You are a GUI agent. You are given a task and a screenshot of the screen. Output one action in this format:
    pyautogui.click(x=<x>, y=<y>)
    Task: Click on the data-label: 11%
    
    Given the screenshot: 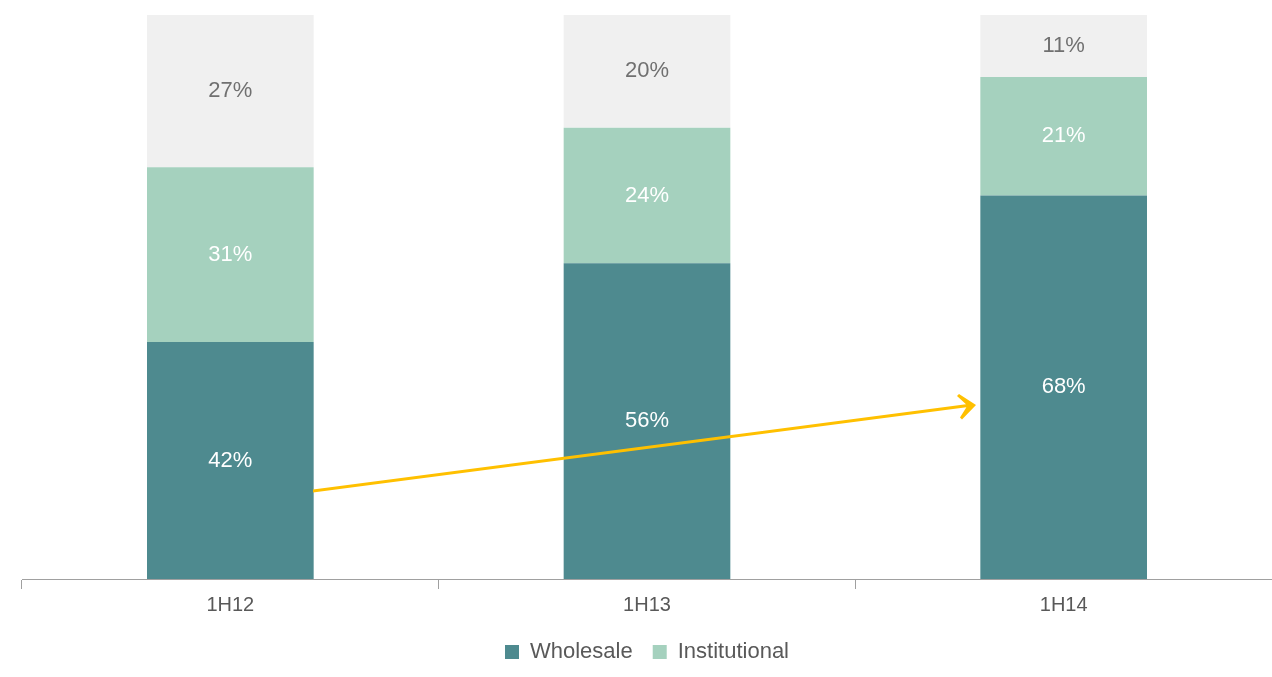 What is the action you would take?
    pyautogui.click(x=1063, y=45)
    